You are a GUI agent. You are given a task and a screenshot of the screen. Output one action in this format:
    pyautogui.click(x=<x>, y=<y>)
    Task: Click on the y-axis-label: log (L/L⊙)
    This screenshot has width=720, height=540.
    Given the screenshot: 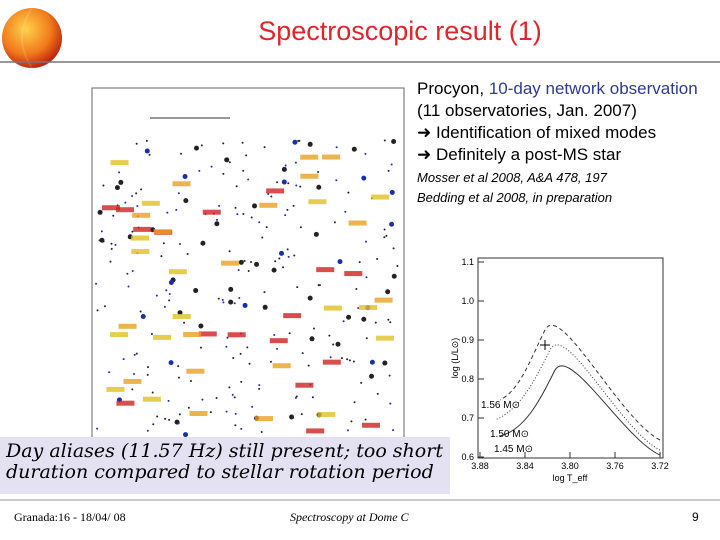 What is the action you would take?
    pyautogui.click(x=455, y=358)
    